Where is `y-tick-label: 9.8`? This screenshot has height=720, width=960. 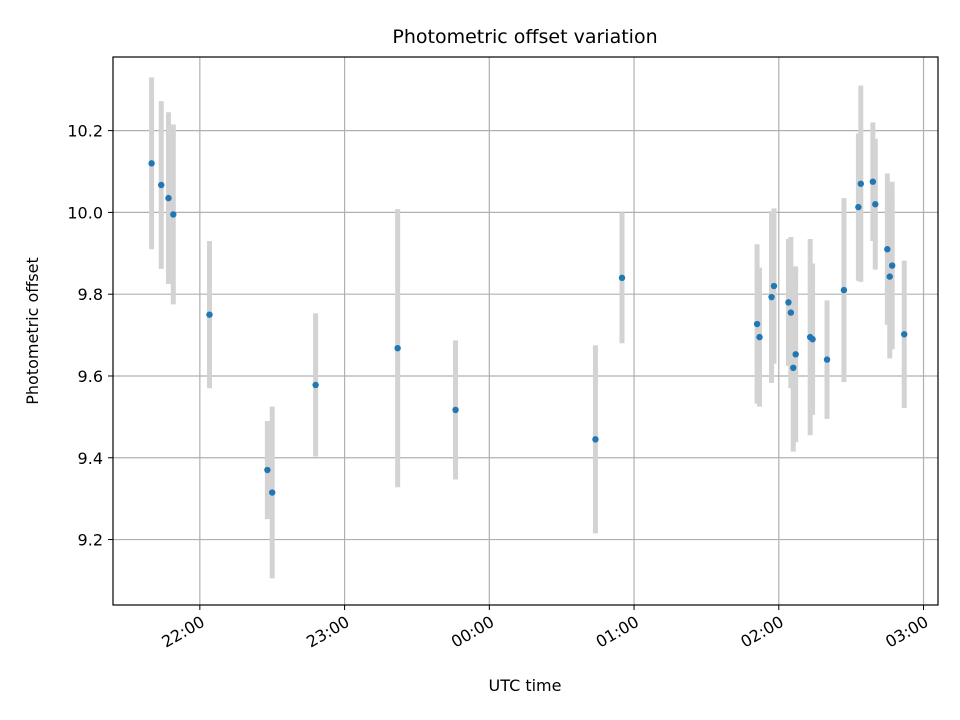
y-tick-label: 9.8 is located at coordinates (90, 294).